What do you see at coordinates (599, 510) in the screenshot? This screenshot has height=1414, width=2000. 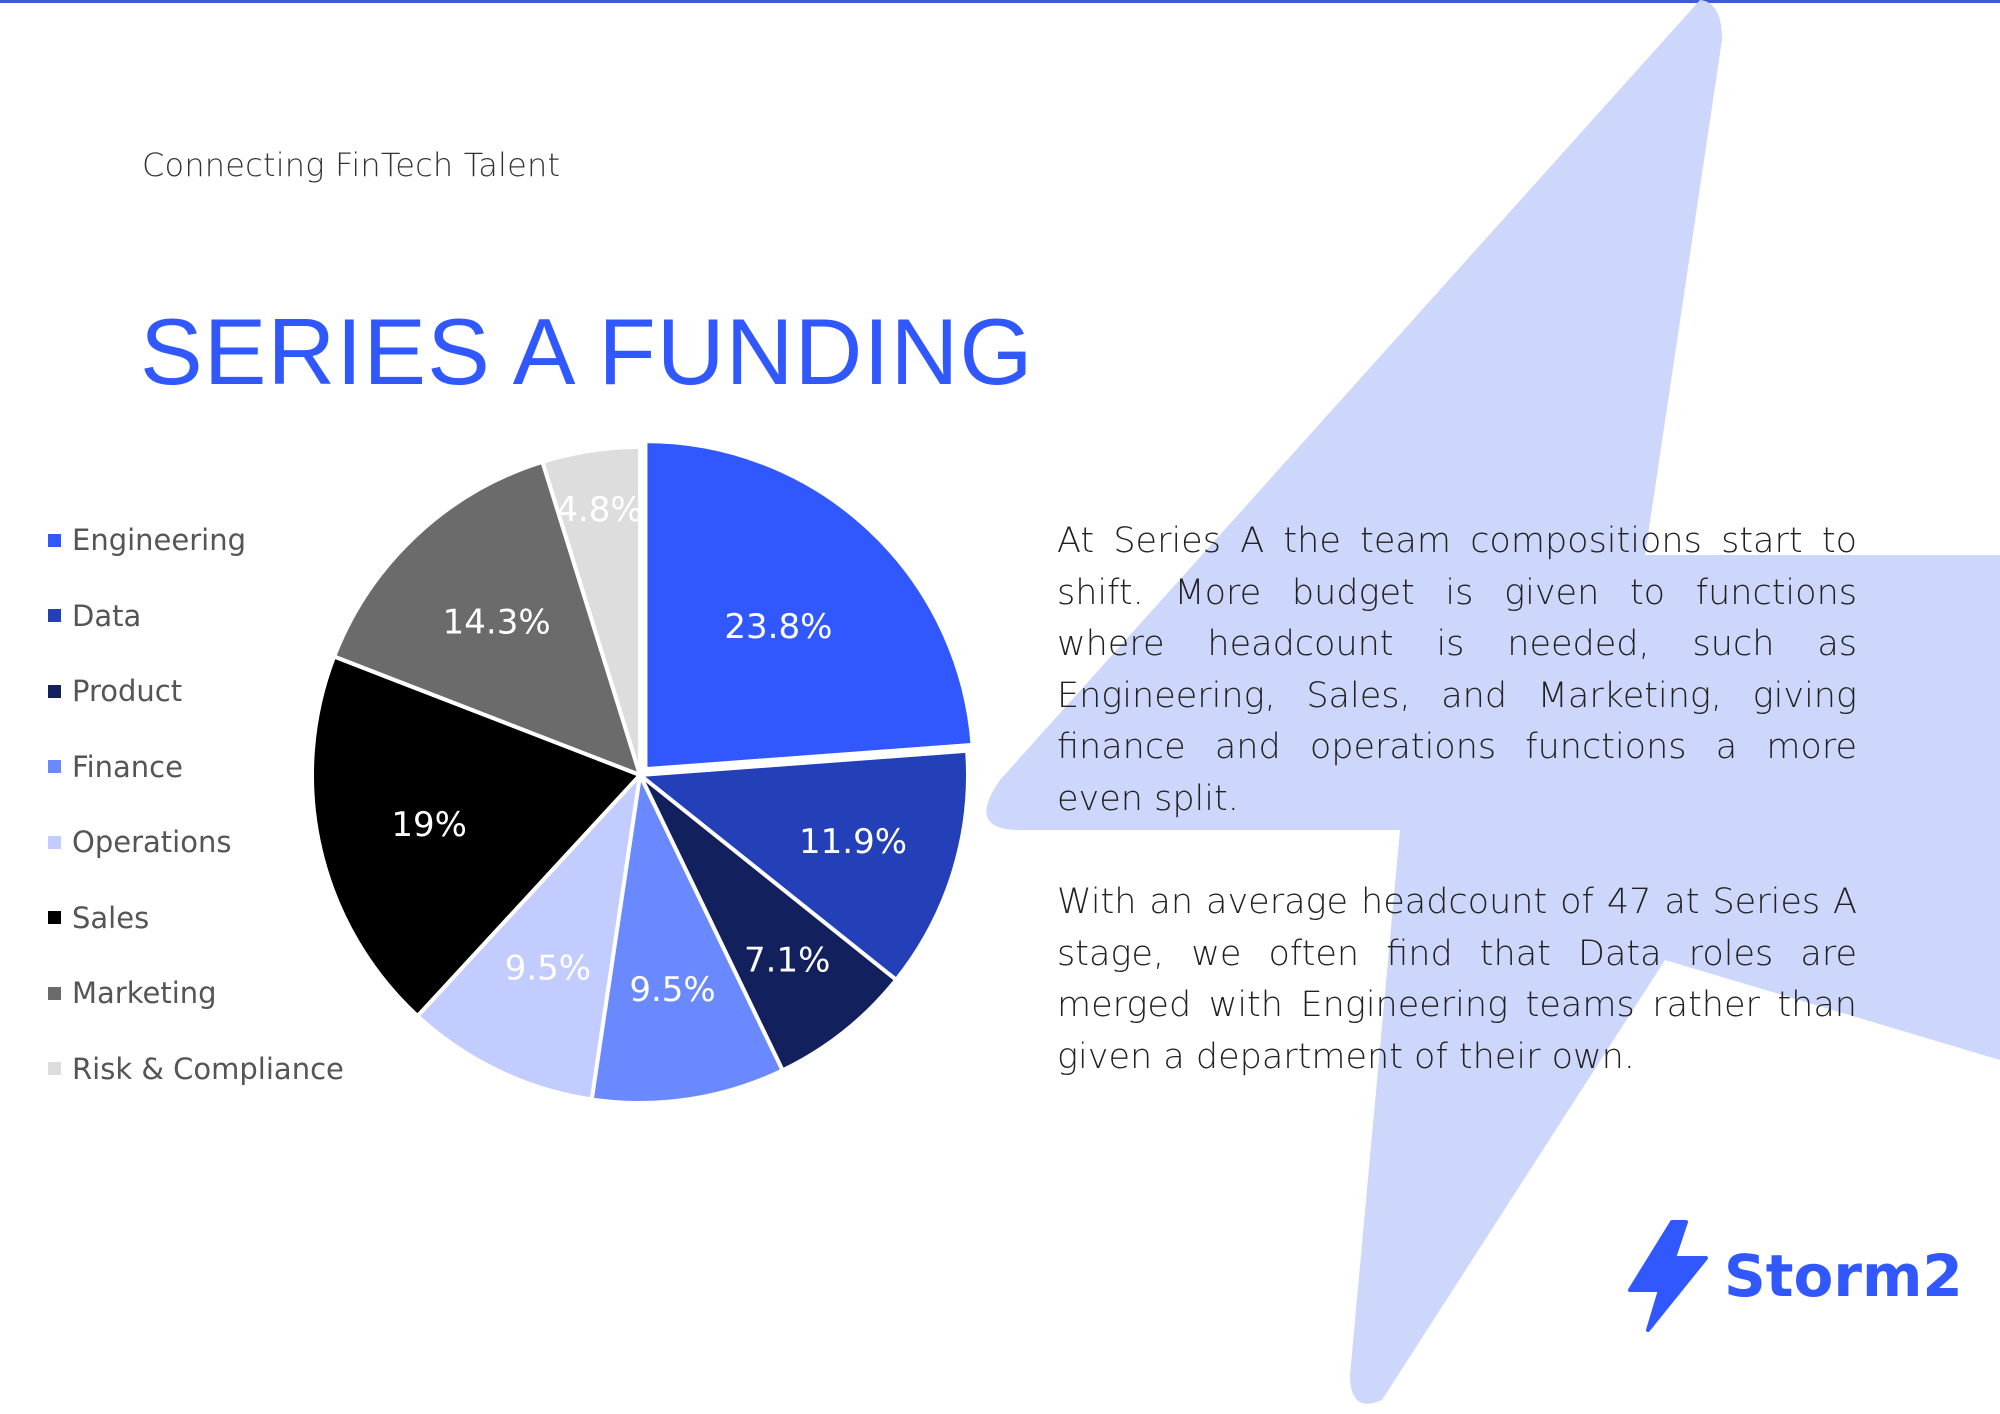 I see `pie-data-label: 4.8%` at bounding box center [599, 510].